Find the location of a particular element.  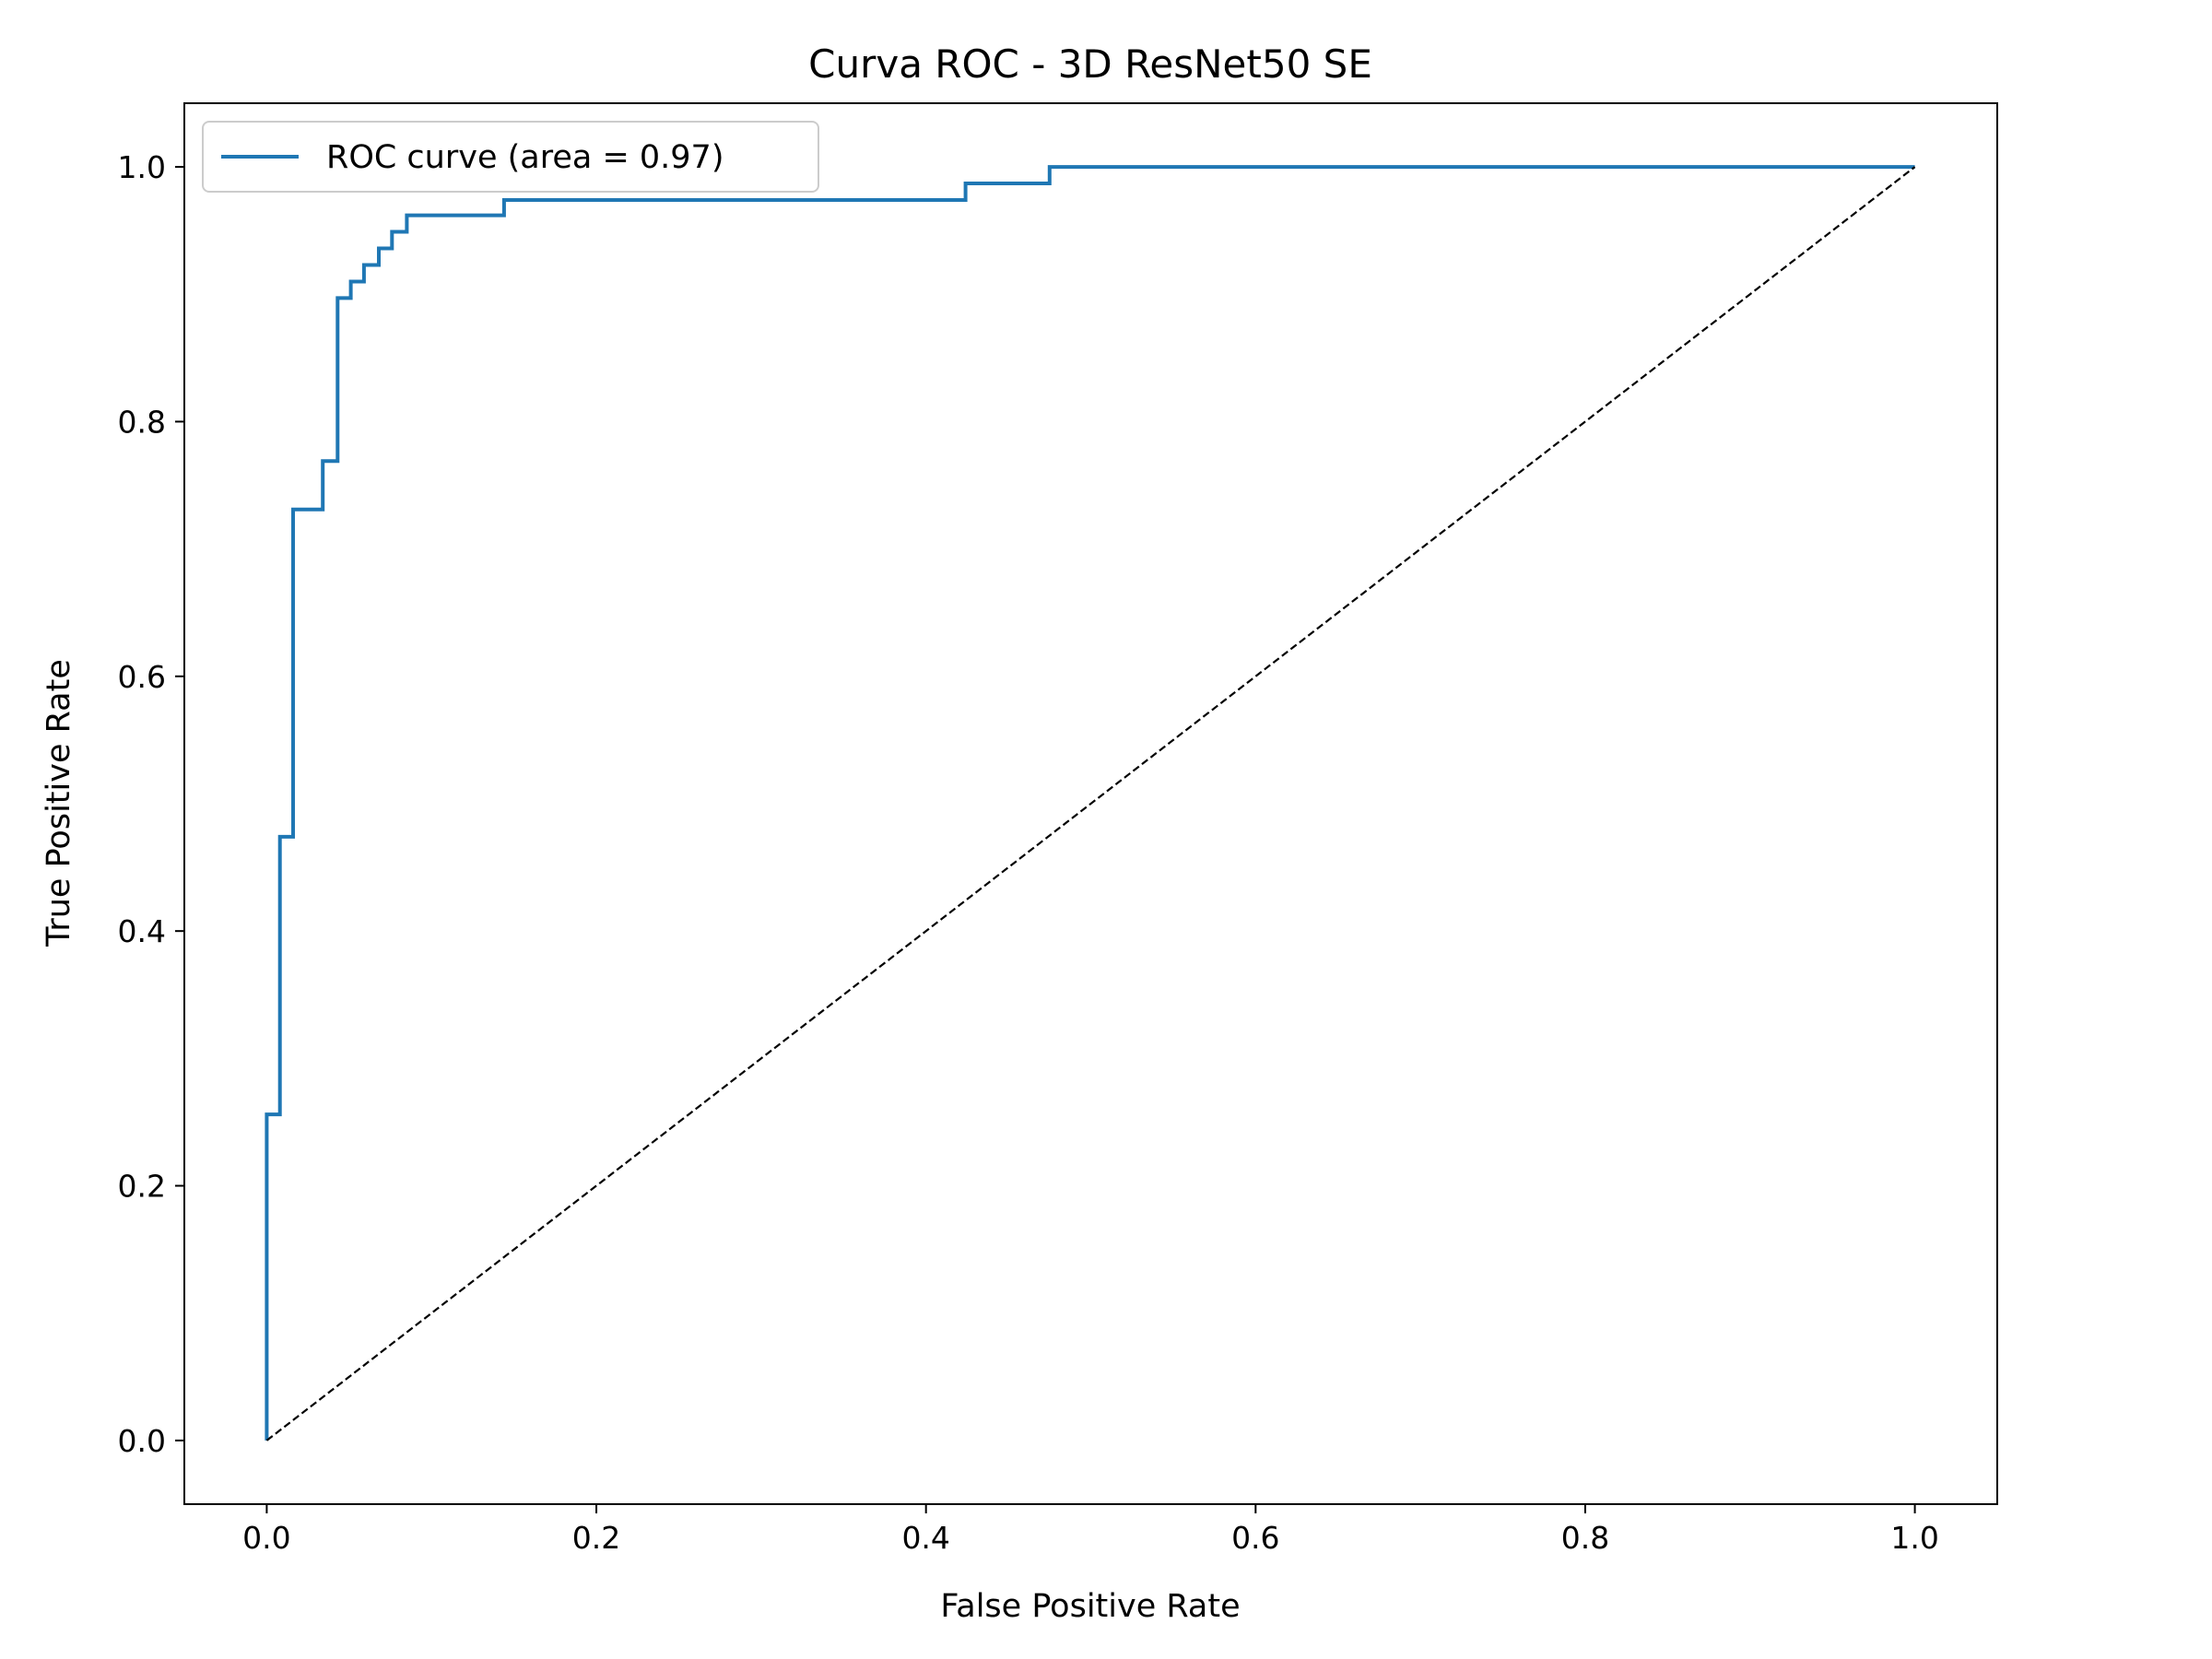

legend-box is located at coordinates (510, 157).